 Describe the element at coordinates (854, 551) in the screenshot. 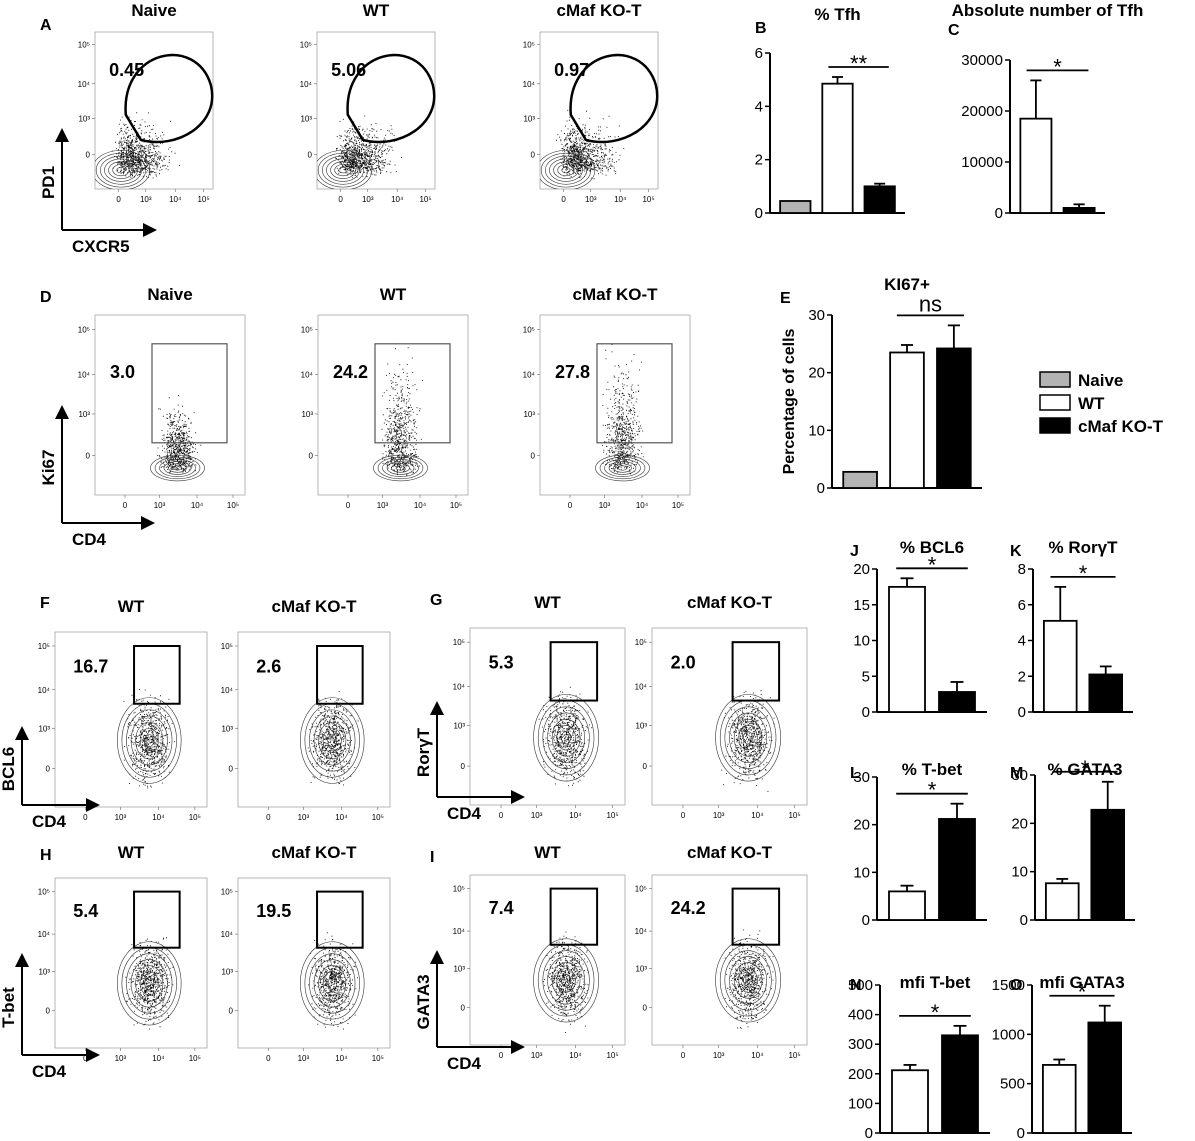

I see `panel-letter: J` at that location.